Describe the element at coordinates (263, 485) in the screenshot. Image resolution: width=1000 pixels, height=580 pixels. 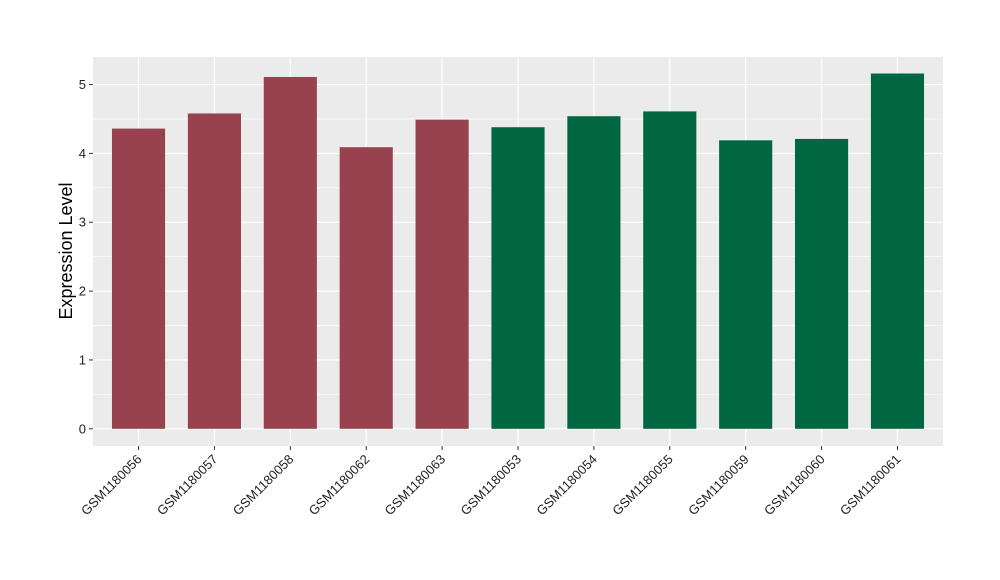
I see `x-tick-label: GSM1180058` at that location.